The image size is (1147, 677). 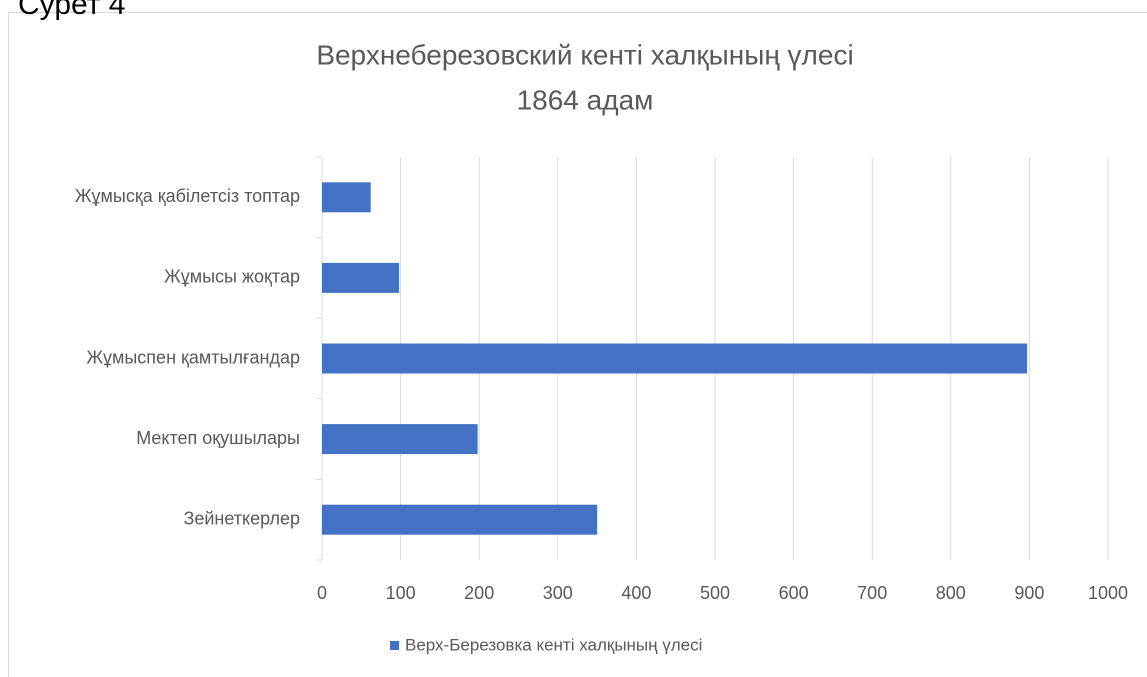 What do you see at coordinates (715, 593) in the screenshot?
I see `x-tick-label: 500` at bounding box center [715, 593].